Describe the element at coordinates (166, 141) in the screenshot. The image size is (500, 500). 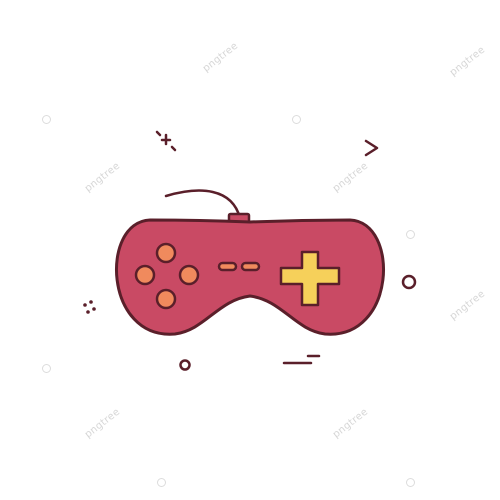
I see `sparkle-icon` at that location.